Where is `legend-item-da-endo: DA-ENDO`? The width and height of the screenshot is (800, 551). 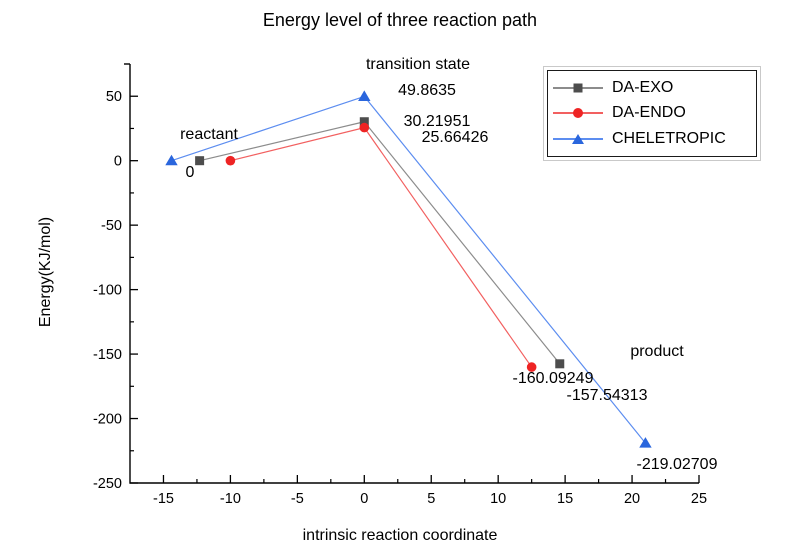 legend-item-da-endo: DA-ENDO is located at coordinates (652, 113).